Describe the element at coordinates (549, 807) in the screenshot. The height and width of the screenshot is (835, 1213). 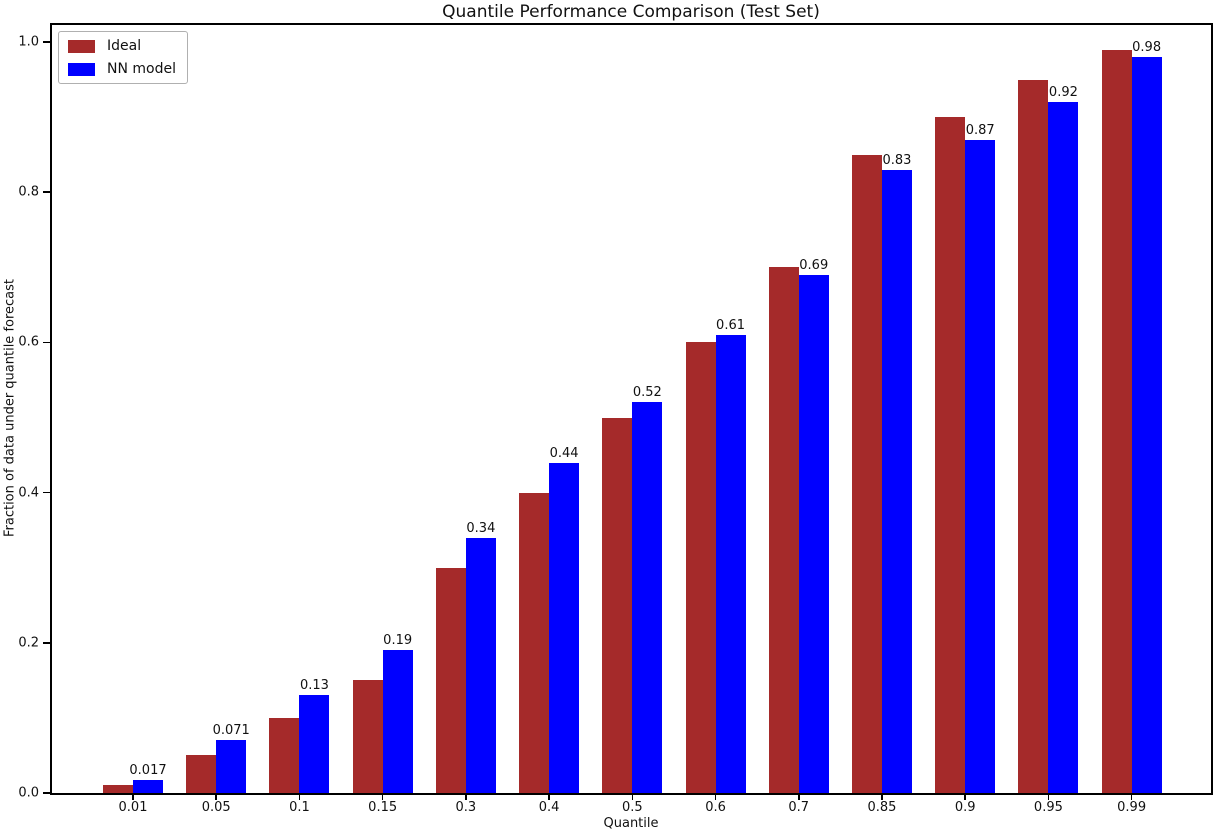
I see `x-tick-label: 0.4` at that location.